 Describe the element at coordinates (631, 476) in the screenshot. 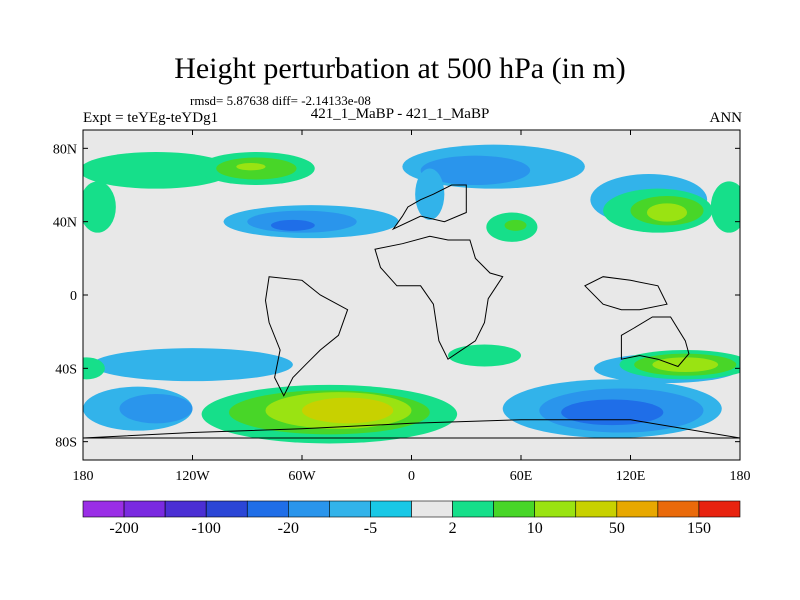

I see `x-tick-label-5: 120E` at that location.